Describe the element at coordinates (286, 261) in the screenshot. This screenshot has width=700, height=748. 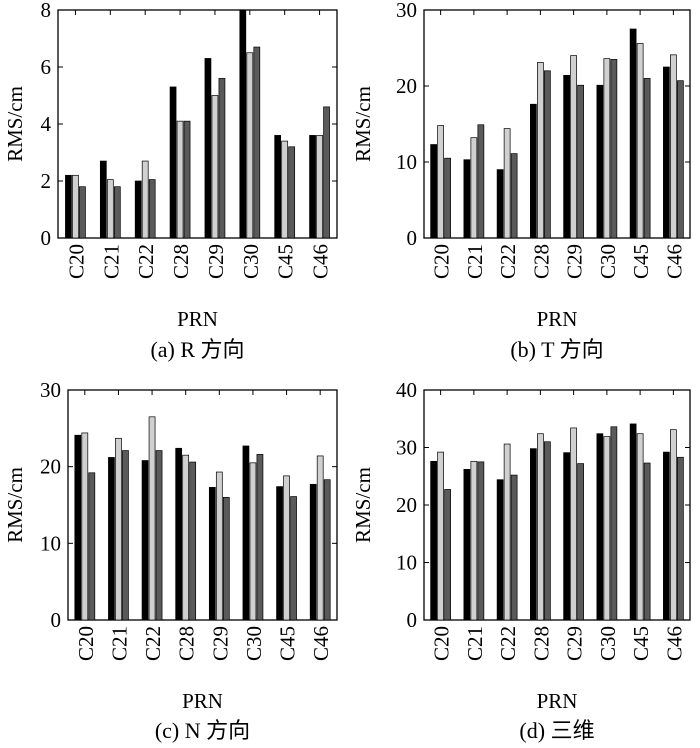
I see `chart-0-category-label-c45: C45` at that location.